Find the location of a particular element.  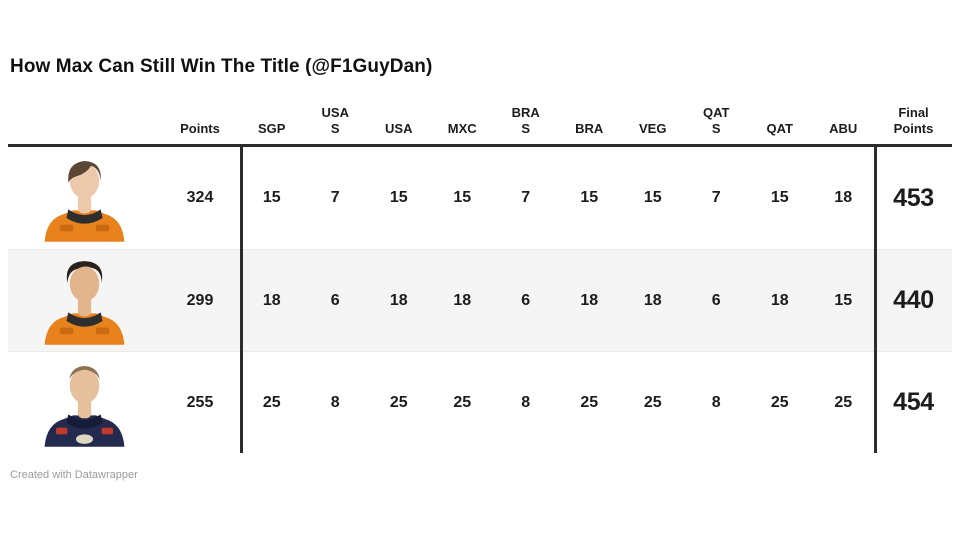

current-points-cell: 299 is located at coordinates (200, 300).